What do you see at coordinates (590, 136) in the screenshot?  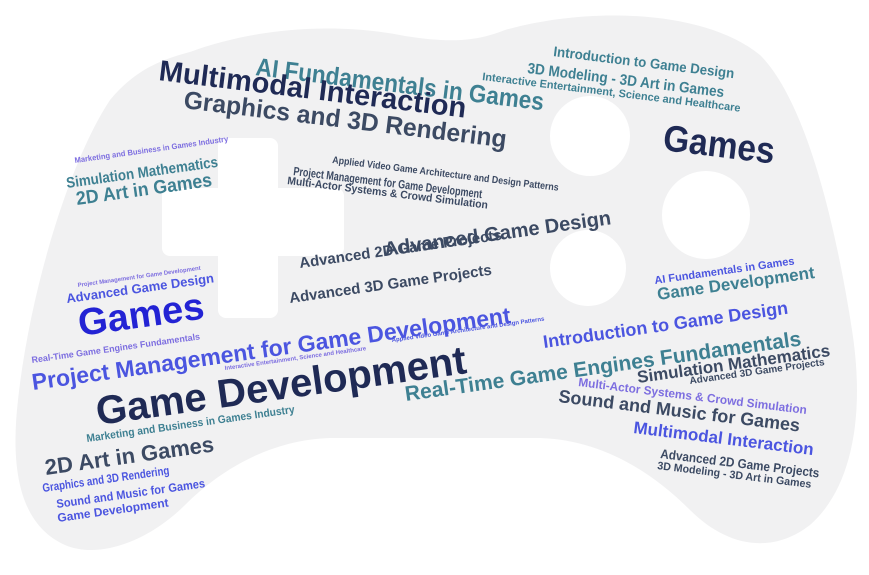 I see `face-button-top` at bounding box center [590, 136].